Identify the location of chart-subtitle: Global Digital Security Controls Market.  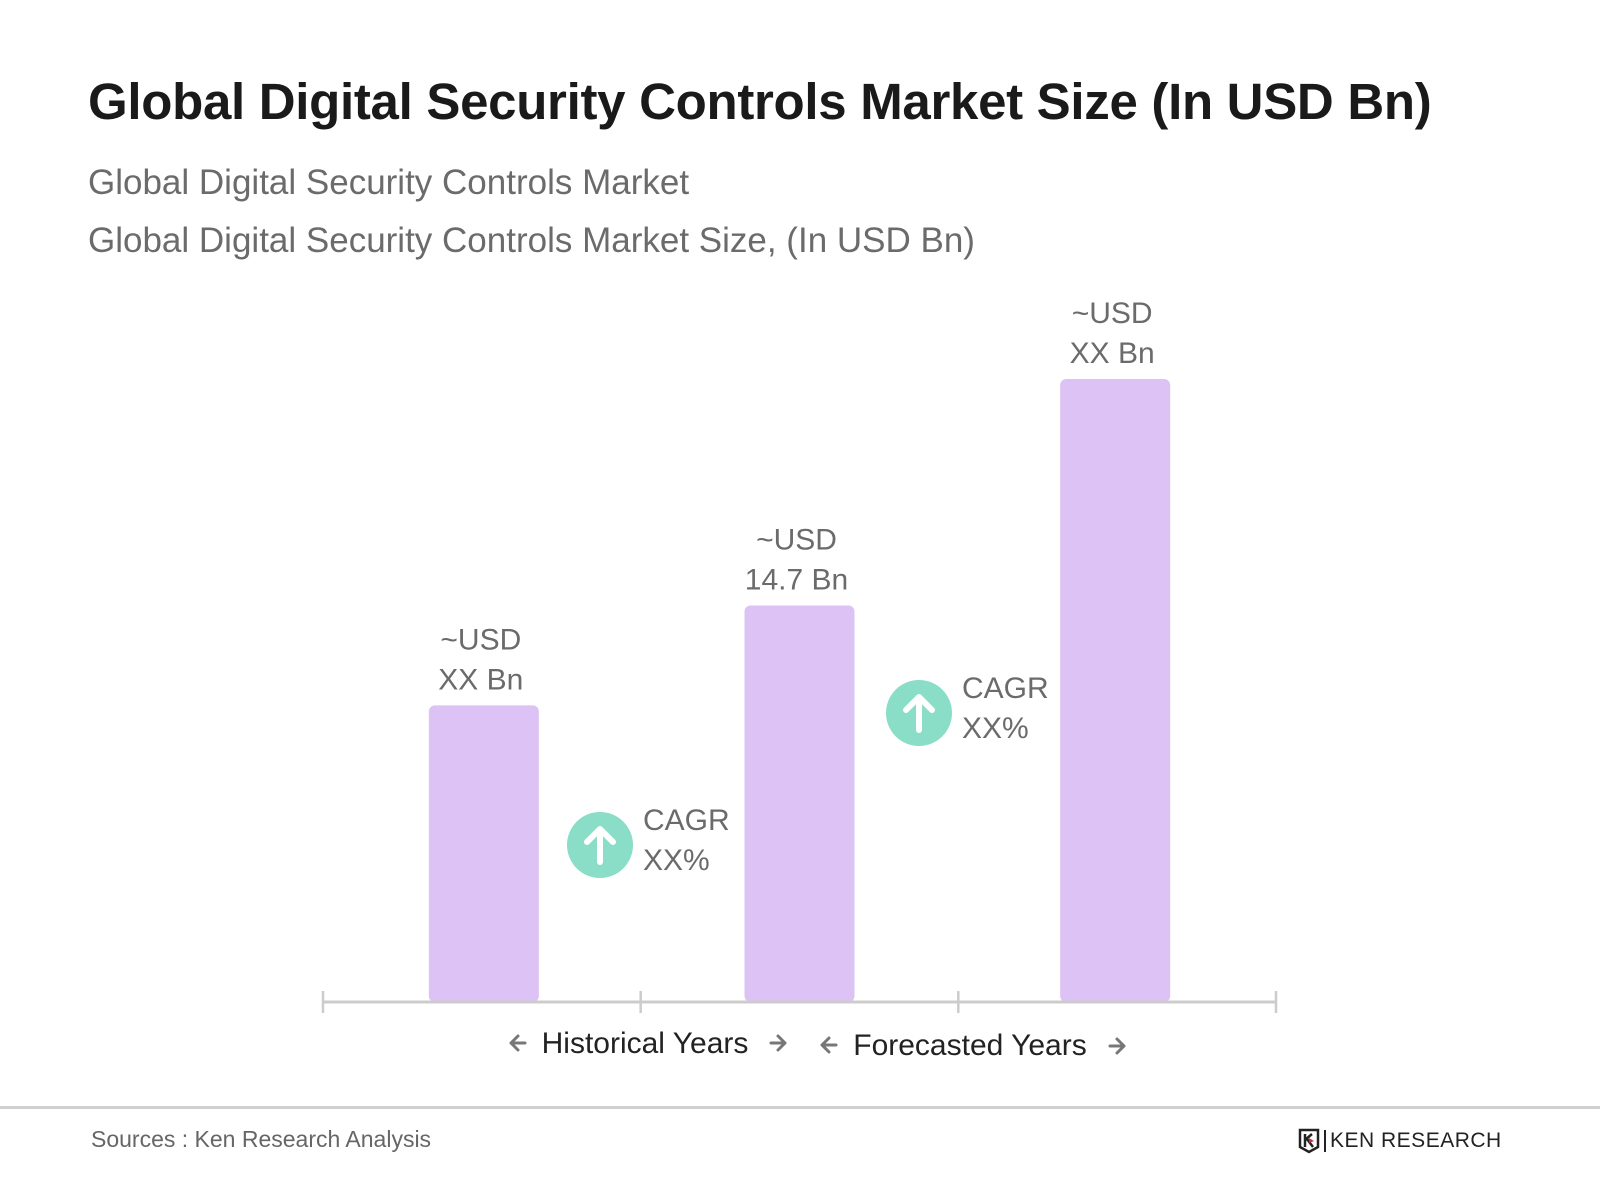
(389, 182).